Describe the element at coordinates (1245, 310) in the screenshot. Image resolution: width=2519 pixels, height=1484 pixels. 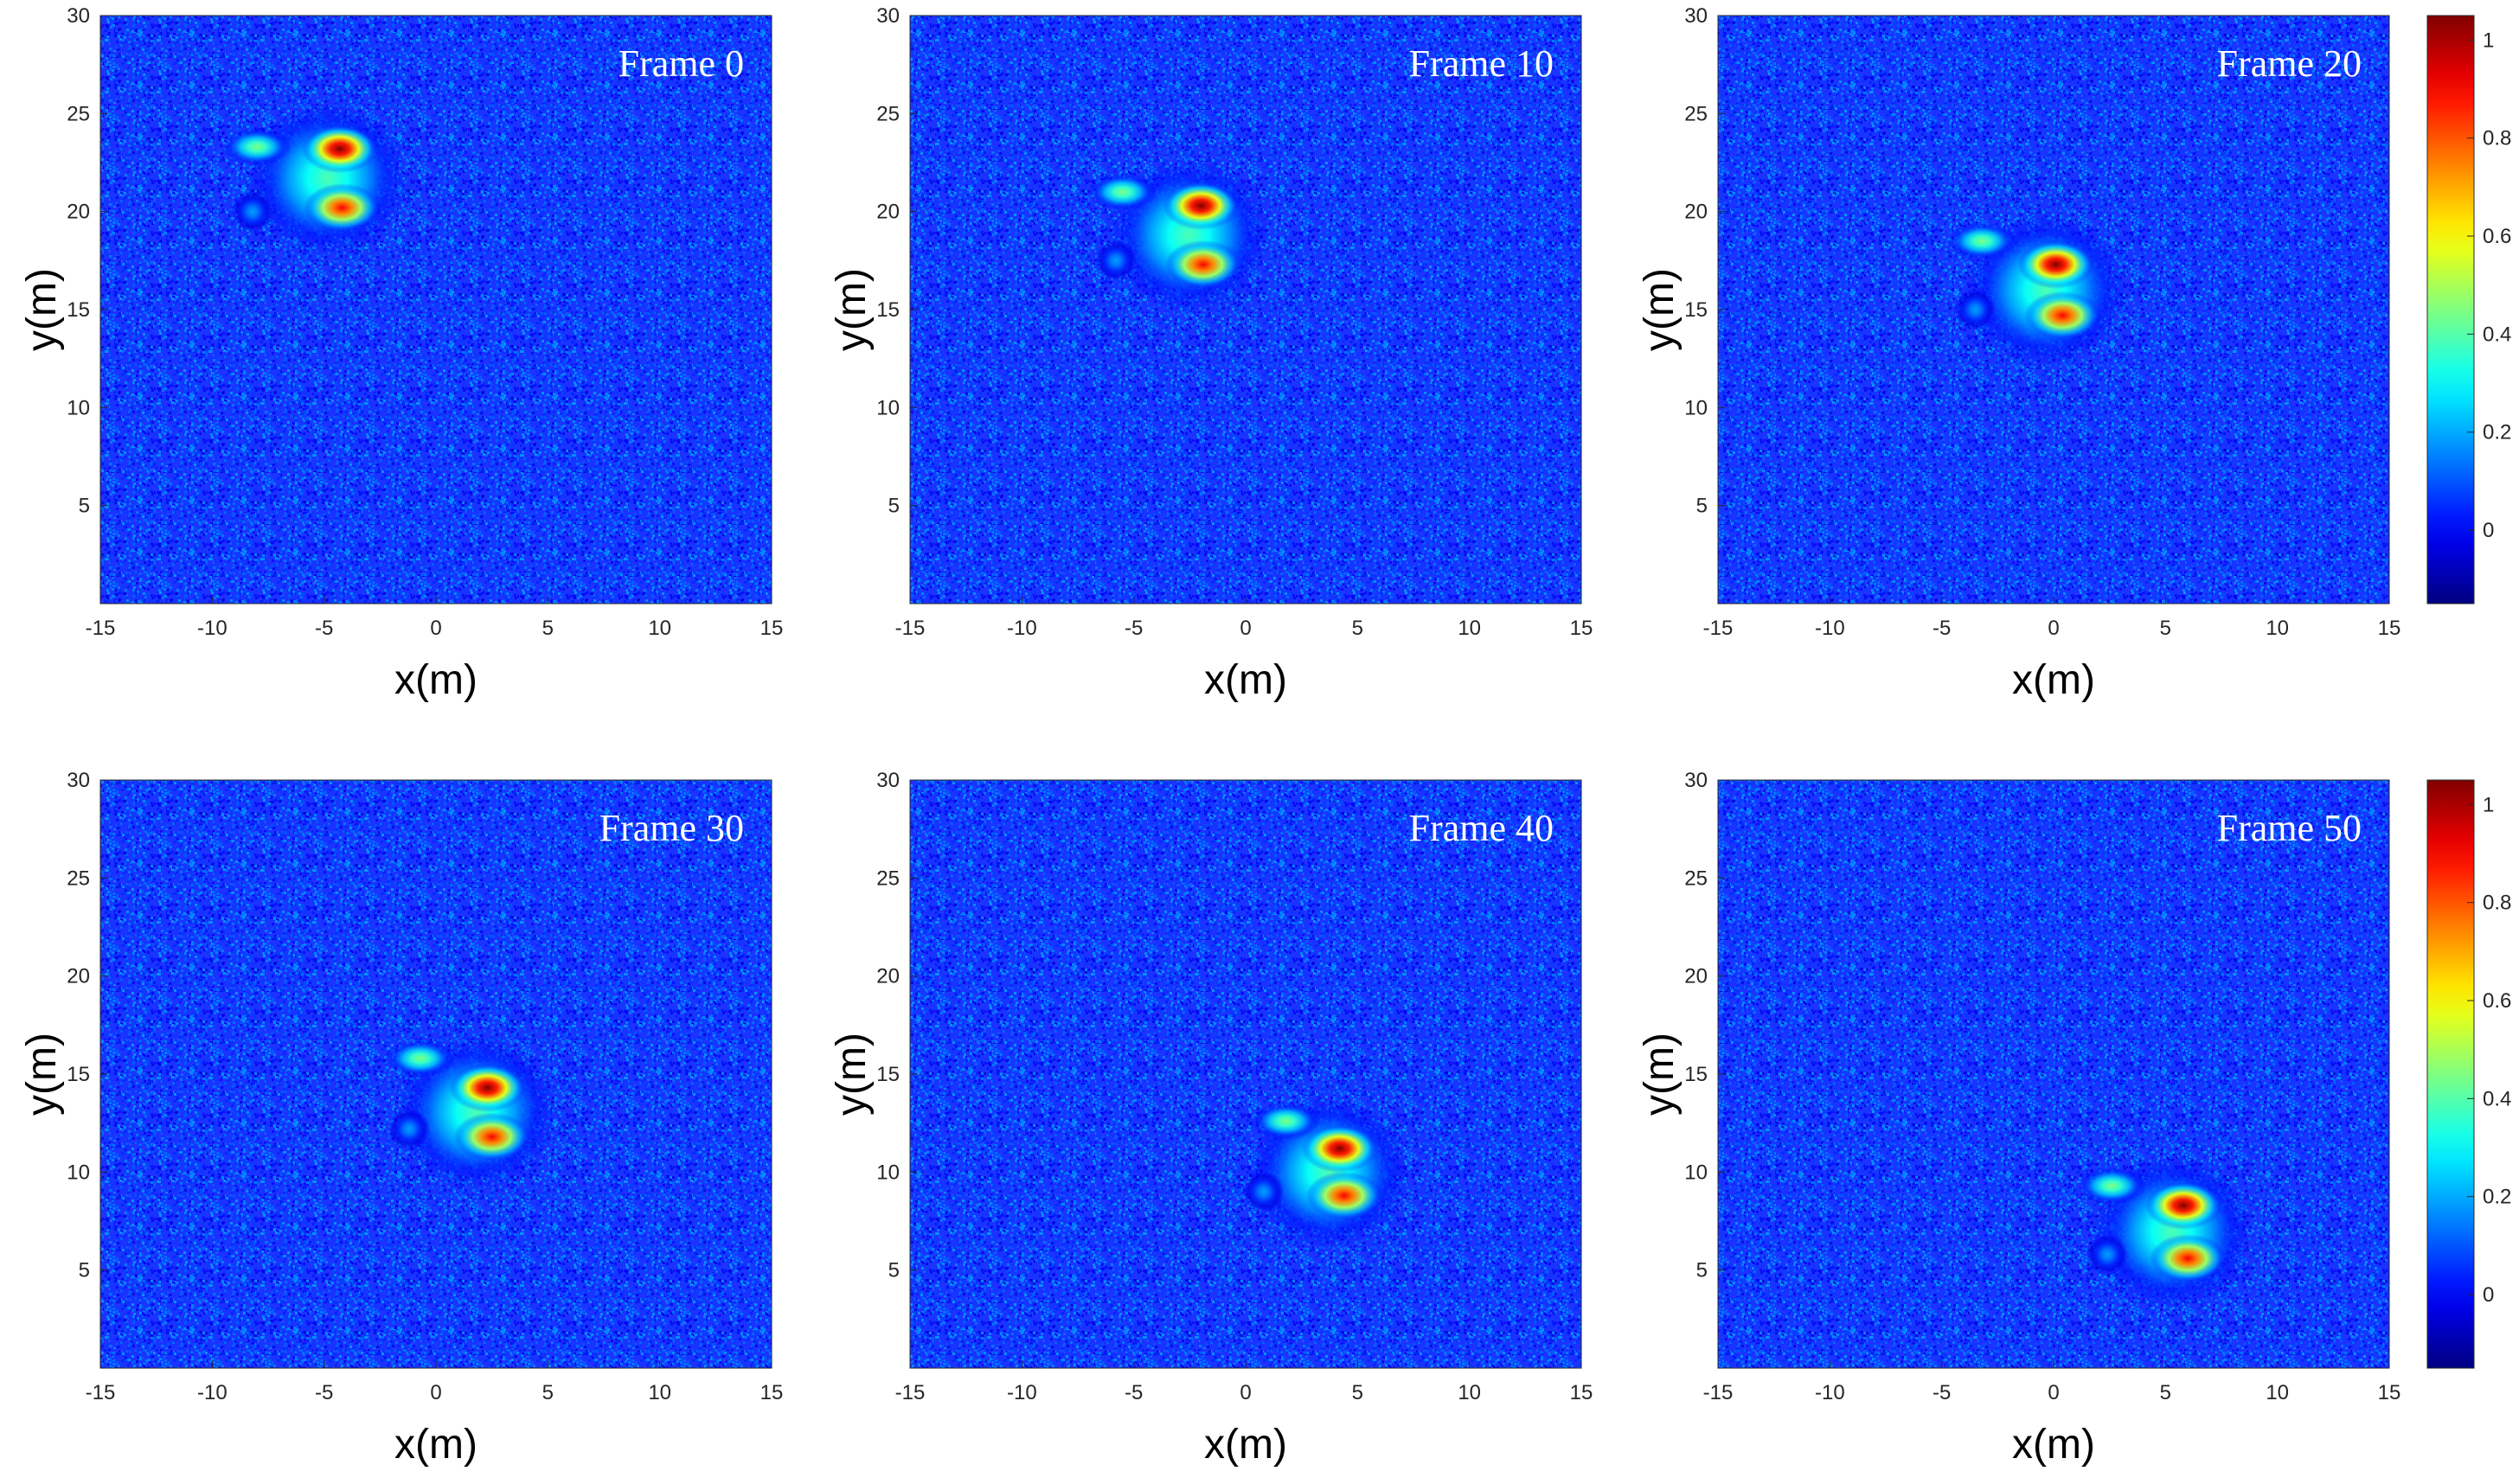
I see `plot-background` at that location.